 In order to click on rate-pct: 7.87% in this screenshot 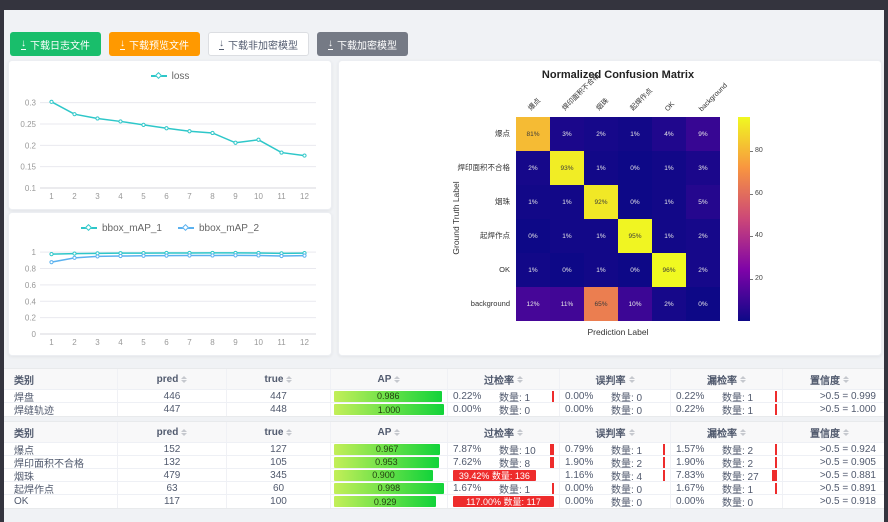, I will do `click(467, 449)`.